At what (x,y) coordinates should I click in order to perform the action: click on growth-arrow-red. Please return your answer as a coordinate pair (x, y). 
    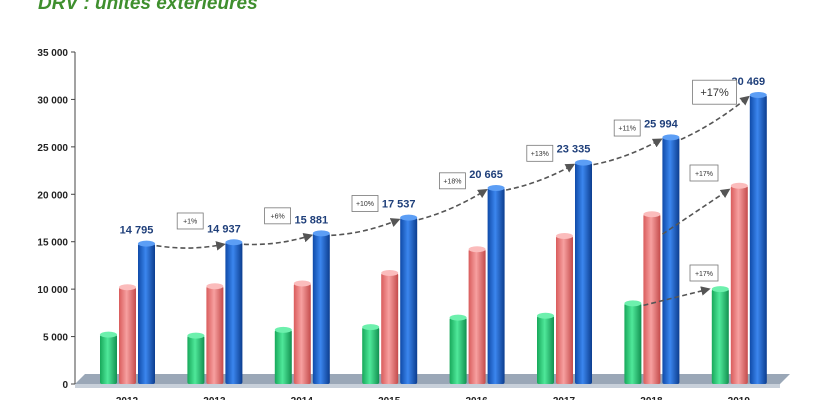
    Looking at the image, I should click on (696, 211).